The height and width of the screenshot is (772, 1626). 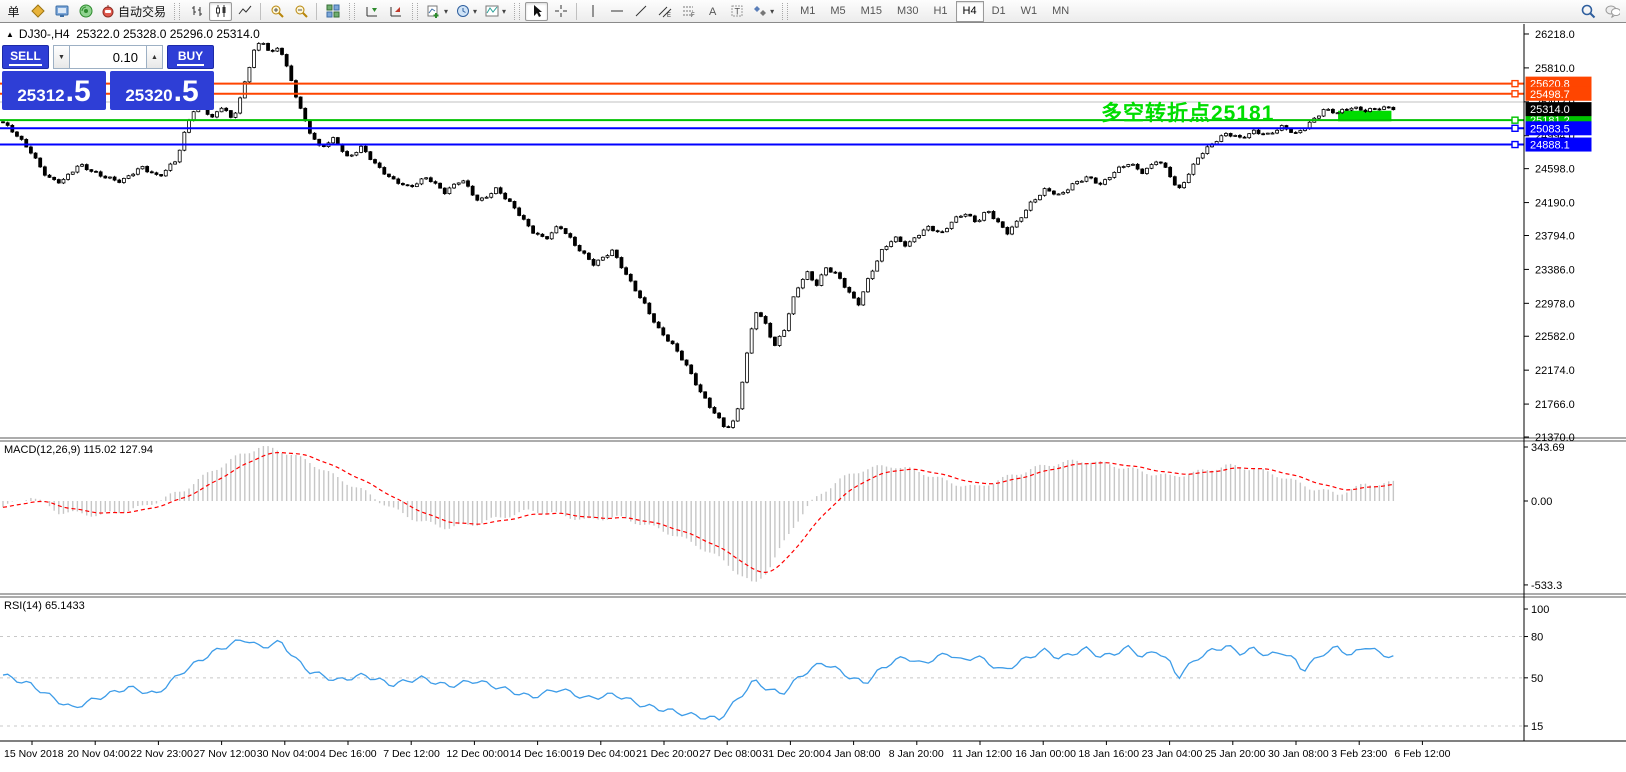 What do you see at coordinates (616, 11) in the screenshot?
I see `horizontal-line-button` at bounding box center [616, 11].